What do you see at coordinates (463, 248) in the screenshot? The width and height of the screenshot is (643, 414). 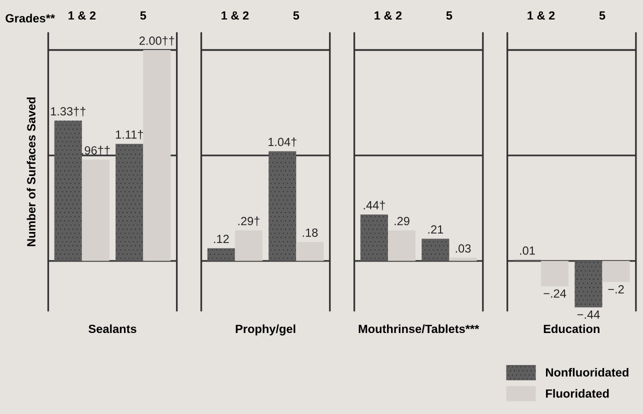 I see `data-label: .03` at bounding box center [463, 248].